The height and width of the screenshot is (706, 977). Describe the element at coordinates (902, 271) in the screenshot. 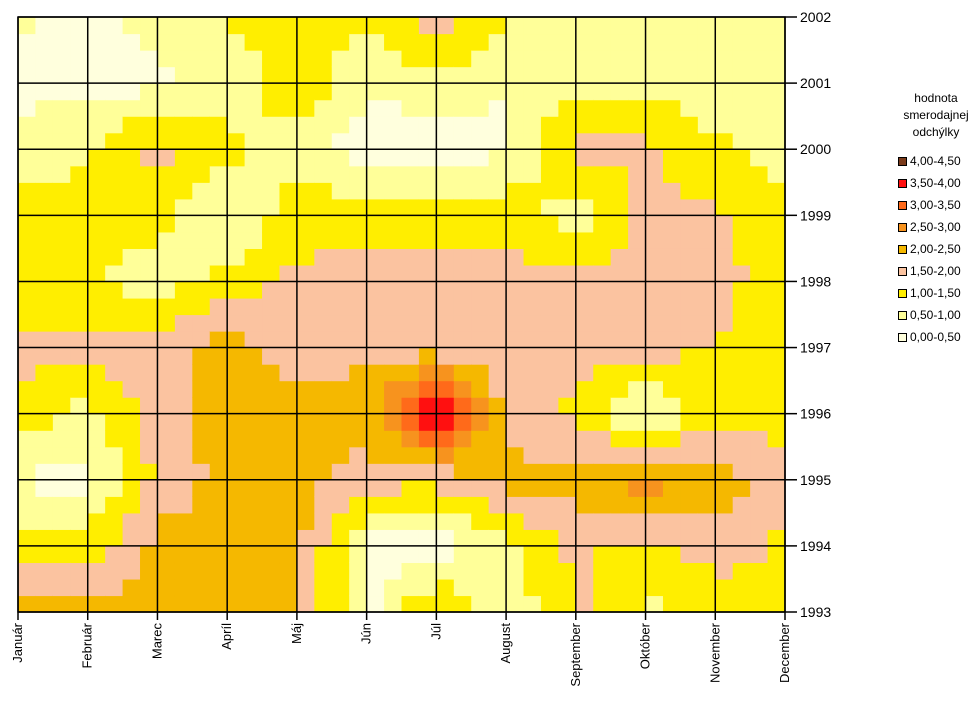

I see `legend-swatch` at that location.